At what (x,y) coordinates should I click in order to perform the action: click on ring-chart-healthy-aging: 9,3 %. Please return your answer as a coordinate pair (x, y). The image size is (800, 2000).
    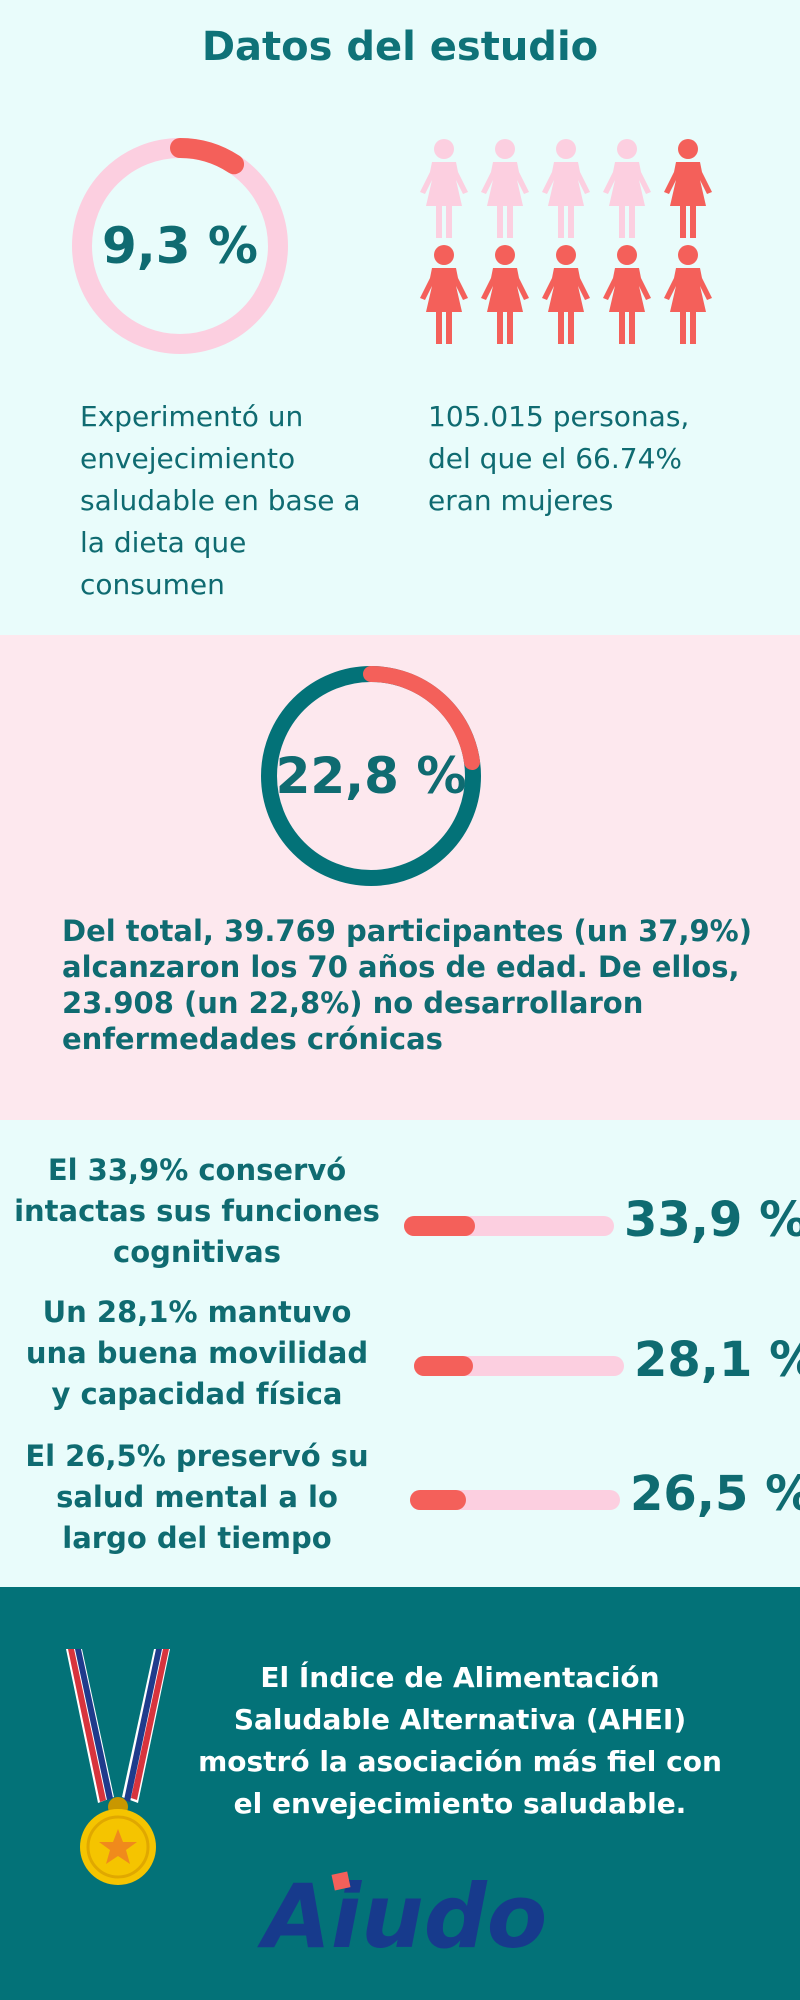
    Looking at the image, I should click on (180, 246).